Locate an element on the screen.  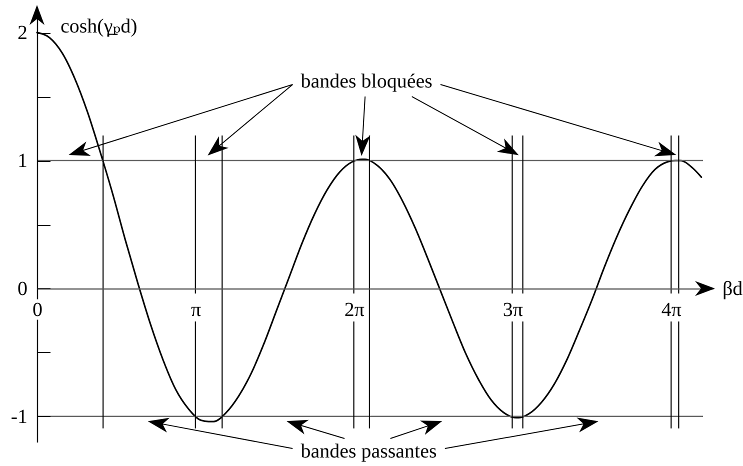
y-tick-label: 0 is located at coordinates (23, 289).